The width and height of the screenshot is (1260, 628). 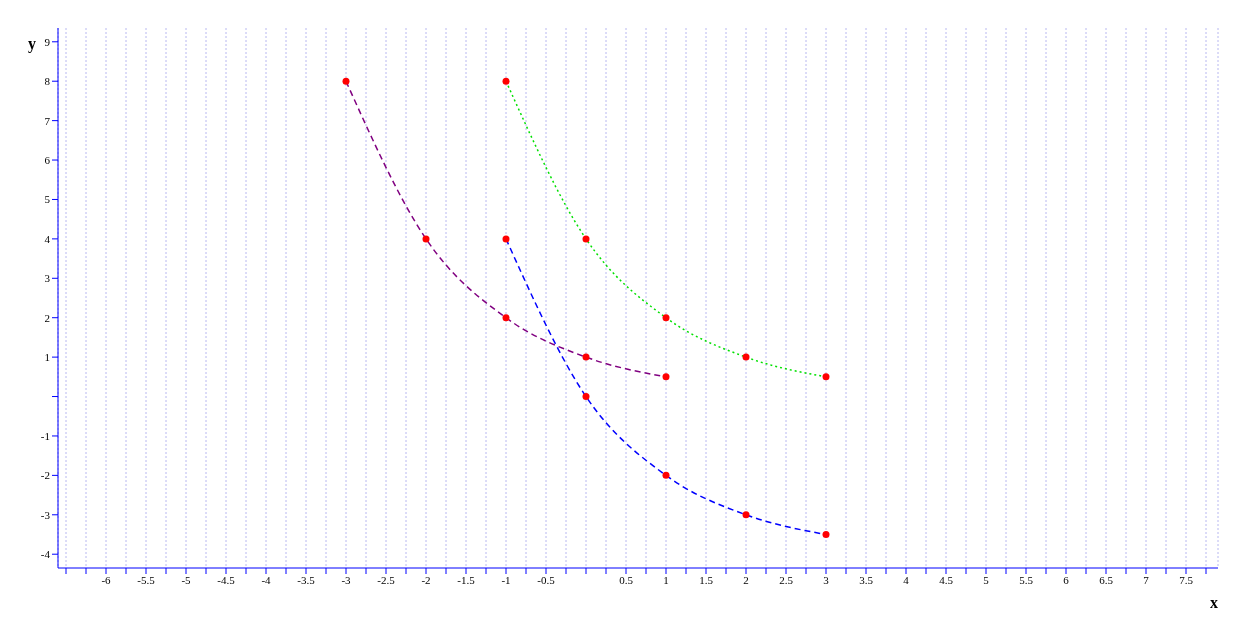 What do you see at coordinates (866, 579) in the screenshot?
I see `x-tick-label: 3.5` at bounding box center [866, 579].